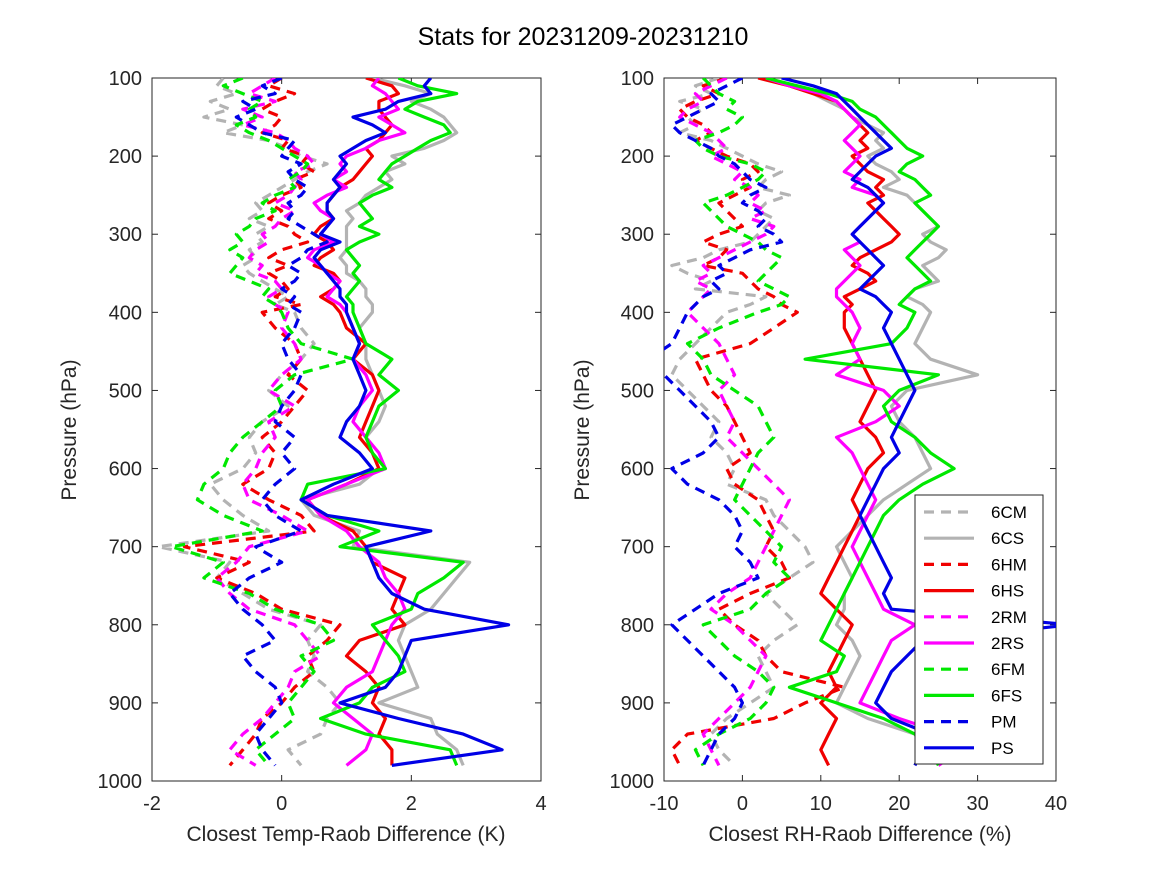 The image size is (1167, 875). Describe the element at coordinates (1009, 617) in the screenshot. I see `legend-label: 2RM` at that location.